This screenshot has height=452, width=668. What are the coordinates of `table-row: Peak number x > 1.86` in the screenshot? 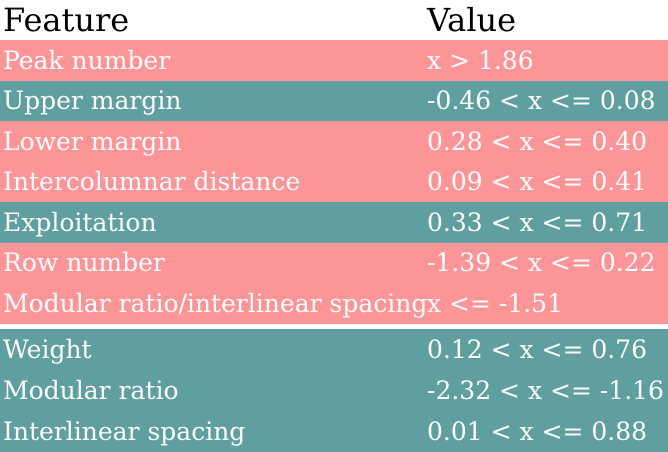 It's located at (334, 60).